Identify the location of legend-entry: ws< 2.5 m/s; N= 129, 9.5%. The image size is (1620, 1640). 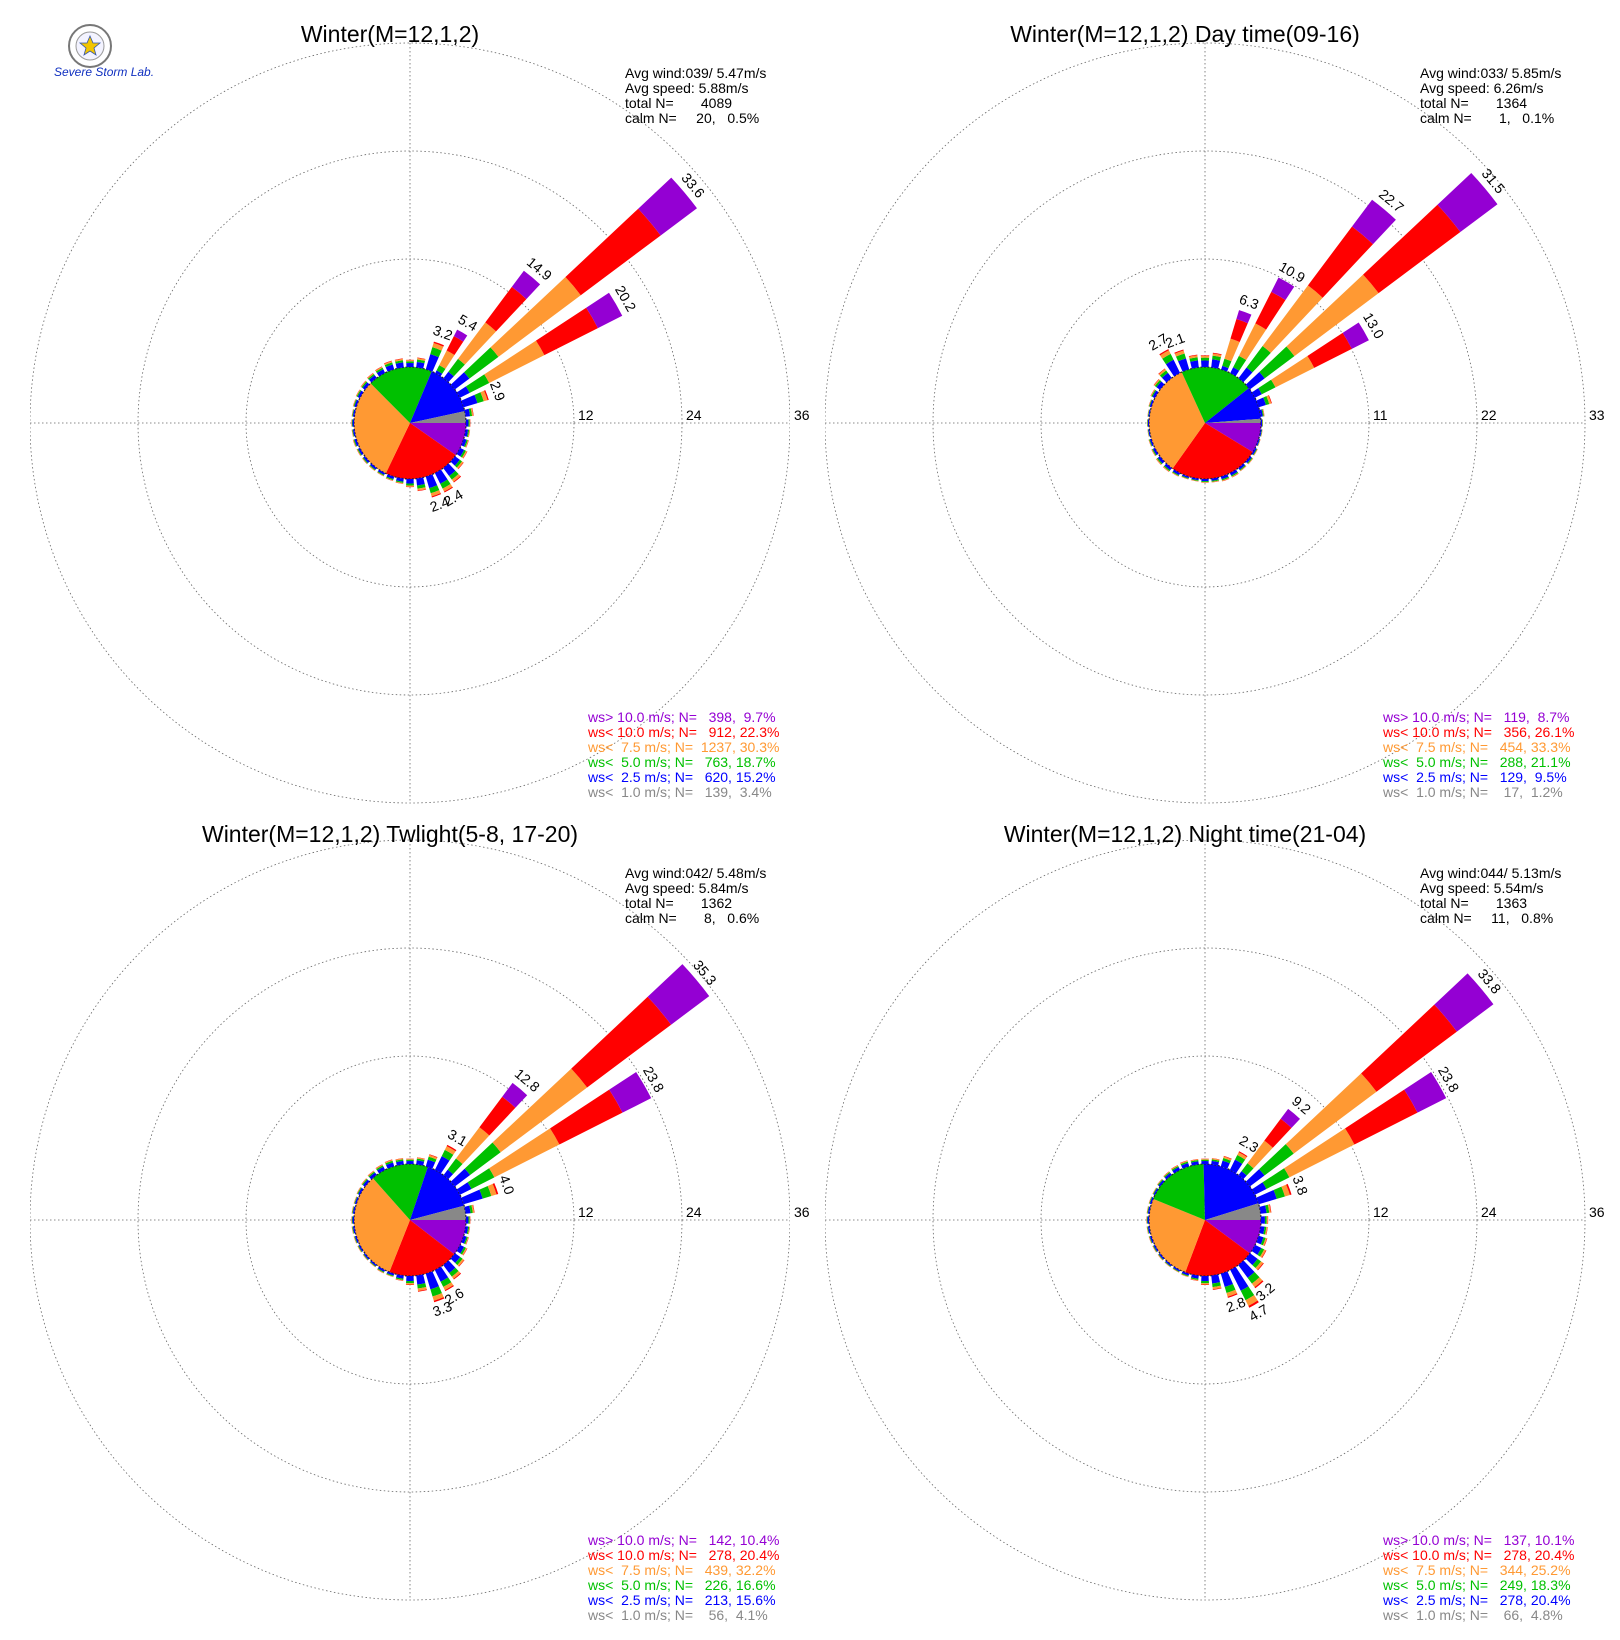
(1474, 777).